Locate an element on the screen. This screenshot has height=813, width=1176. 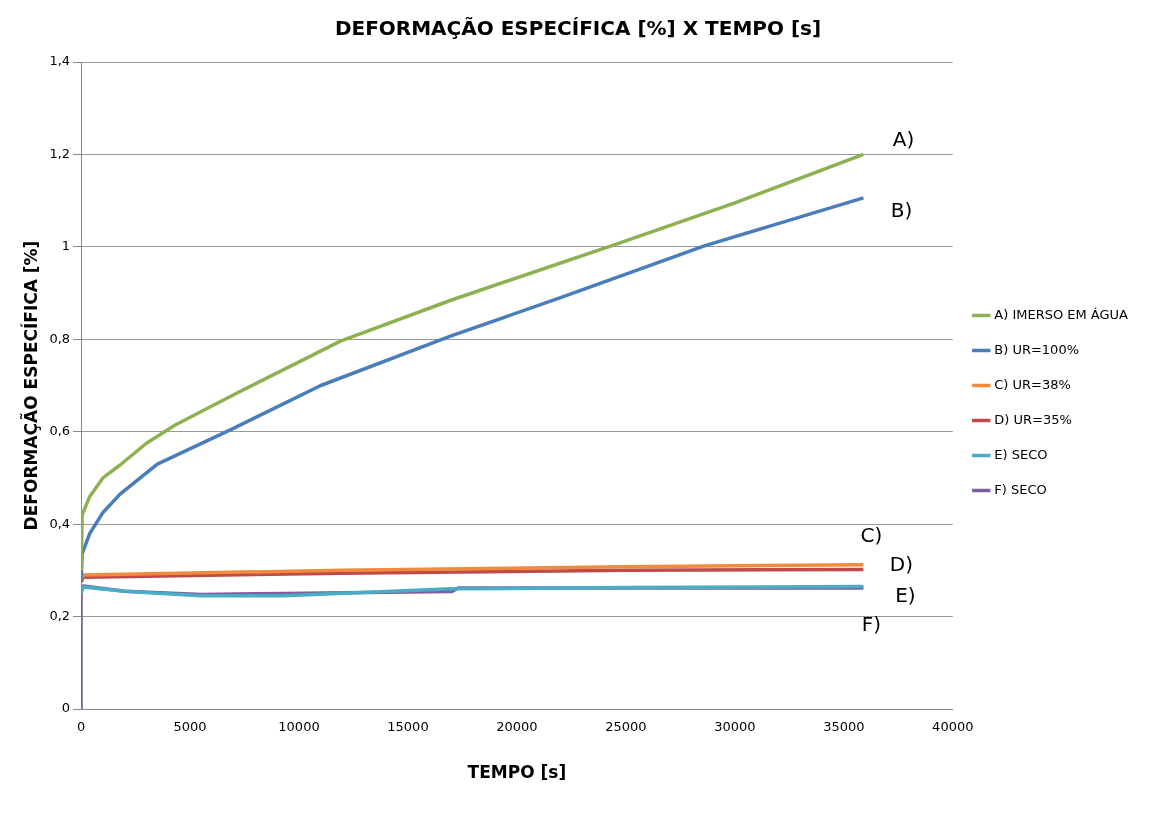
x-tick-label: 35000 is located at coordinates (844, 727).